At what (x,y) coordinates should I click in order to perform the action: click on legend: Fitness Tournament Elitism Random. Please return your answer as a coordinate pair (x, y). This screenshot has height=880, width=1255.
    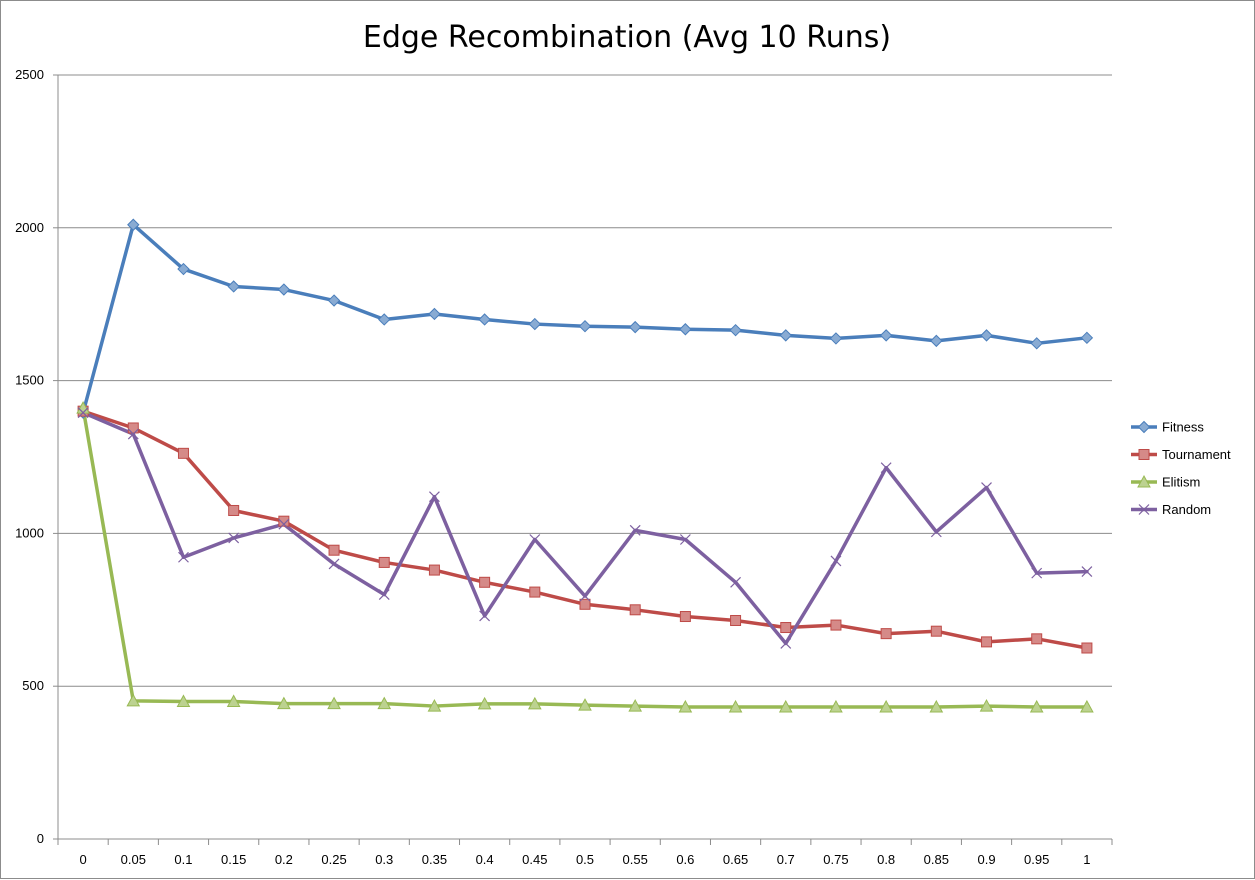
    Looking at the image, I should click on (1181, 468).